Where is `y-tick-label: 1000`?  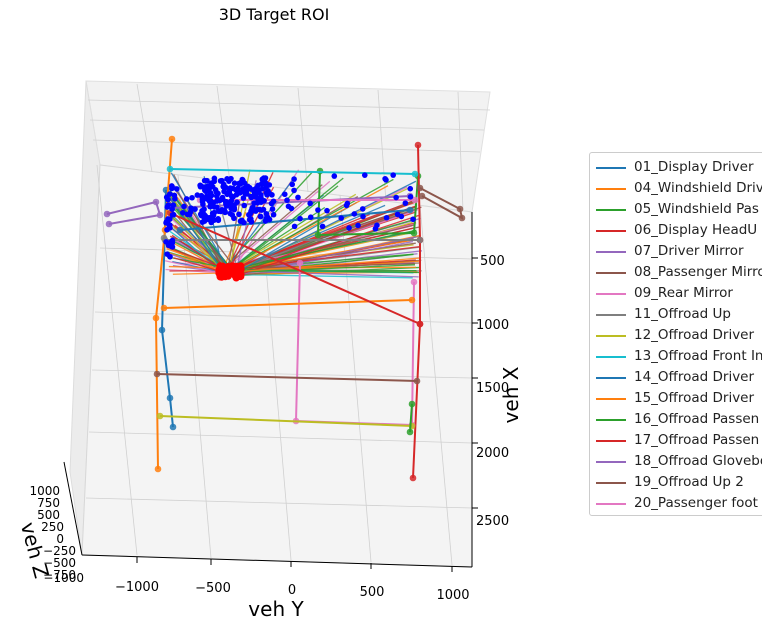 y-tick-label: 1000 is located at coordinates (492, 325).